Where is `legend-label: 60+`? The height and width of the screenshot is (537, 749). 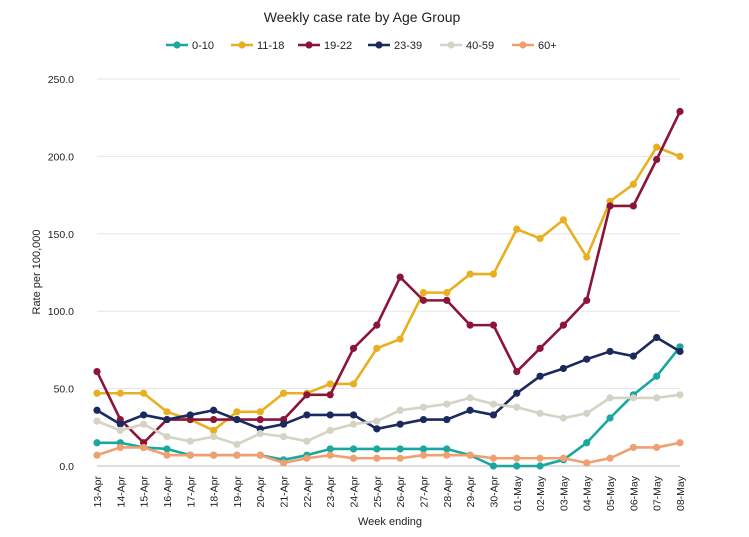 legend-label: 60+ is located at coordinates (547, 46).